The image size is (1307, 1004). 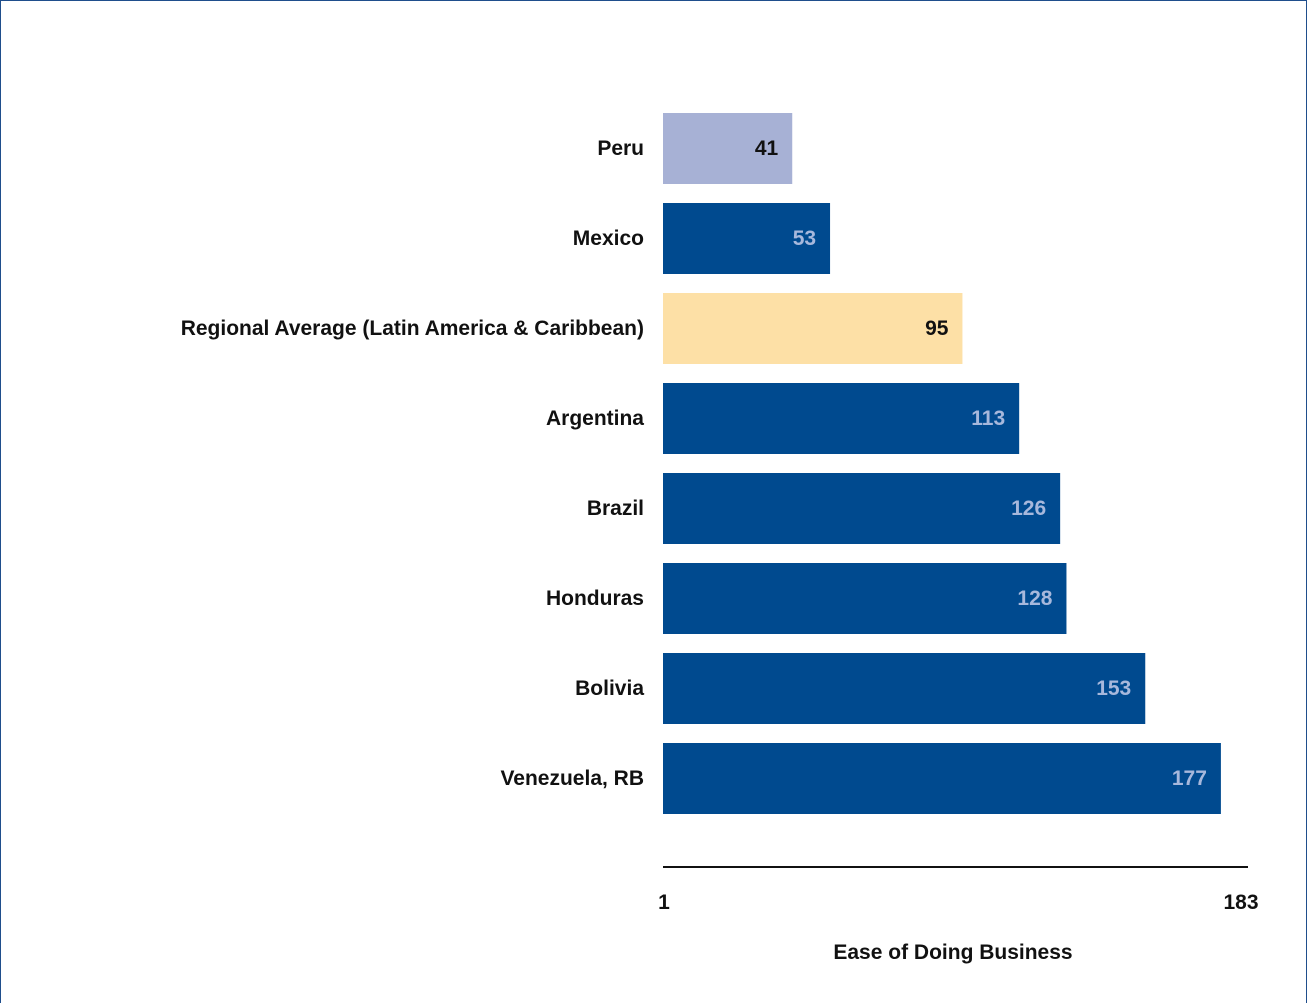 What do you see at coordinates (620, 148) in the screenshot?
I see `category-label-peru: Peru` at bounding box center [620, 148].